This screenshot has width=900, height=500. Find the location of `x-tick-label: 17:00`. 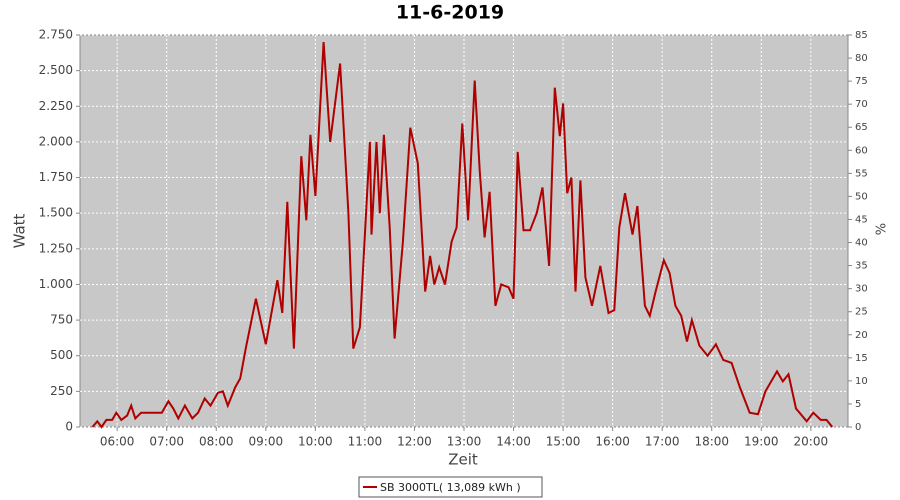

x-tick-label: 17:00 is located at coordinates (662, 442).